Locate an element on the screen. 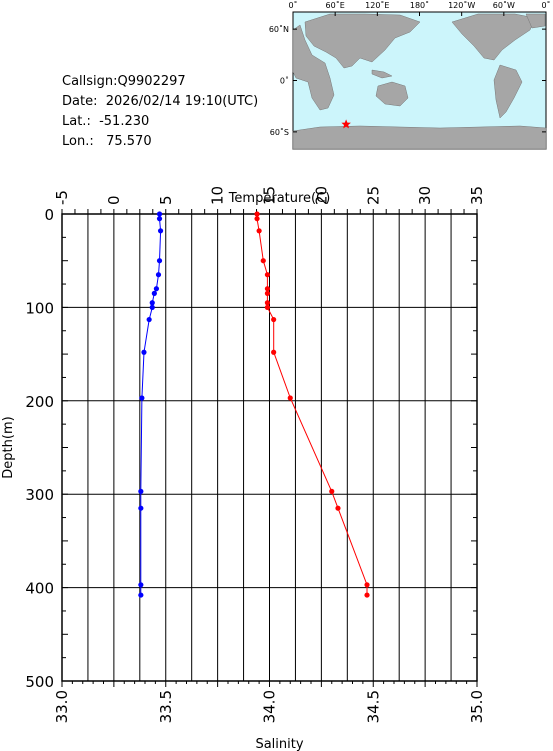  map-lon-label: 60˚E is located at coordinates (335, 5).